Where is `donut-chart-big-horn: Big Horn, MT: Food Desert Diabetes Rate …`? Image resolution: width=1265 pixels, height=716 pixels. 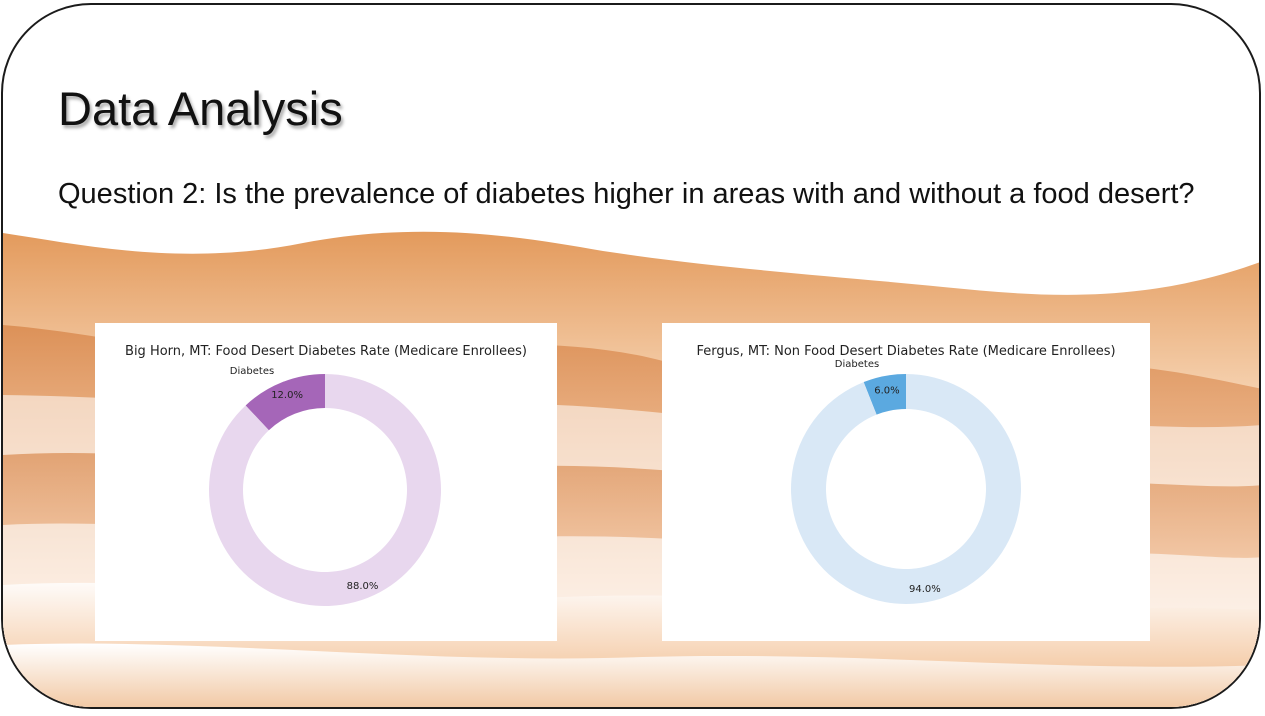
donut-chart-big-horn: Big Horn, MT: Food Desert Diabetes Rate … is located at coordinates (326, 475).